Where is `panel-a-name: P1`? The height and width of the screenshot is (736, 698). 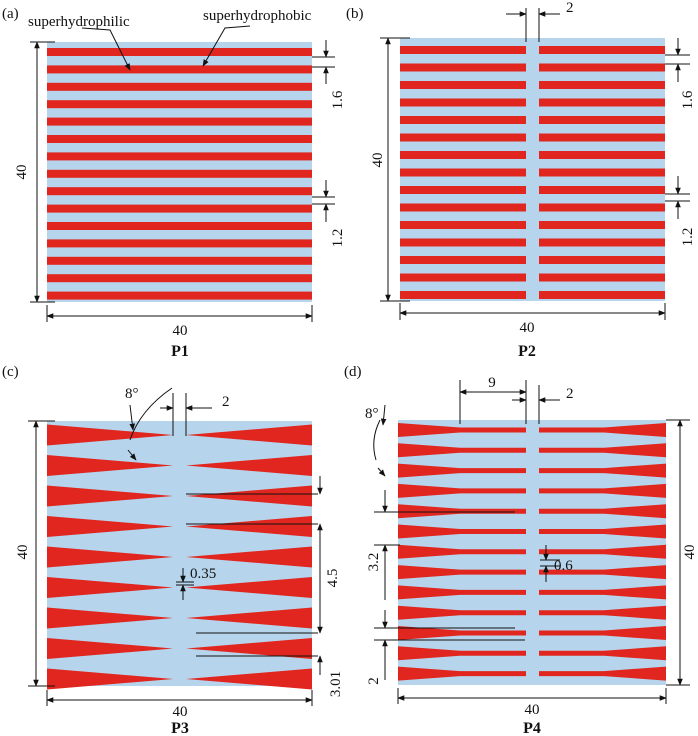
panel-a-name: P1 is located at coordinates (180, 351).